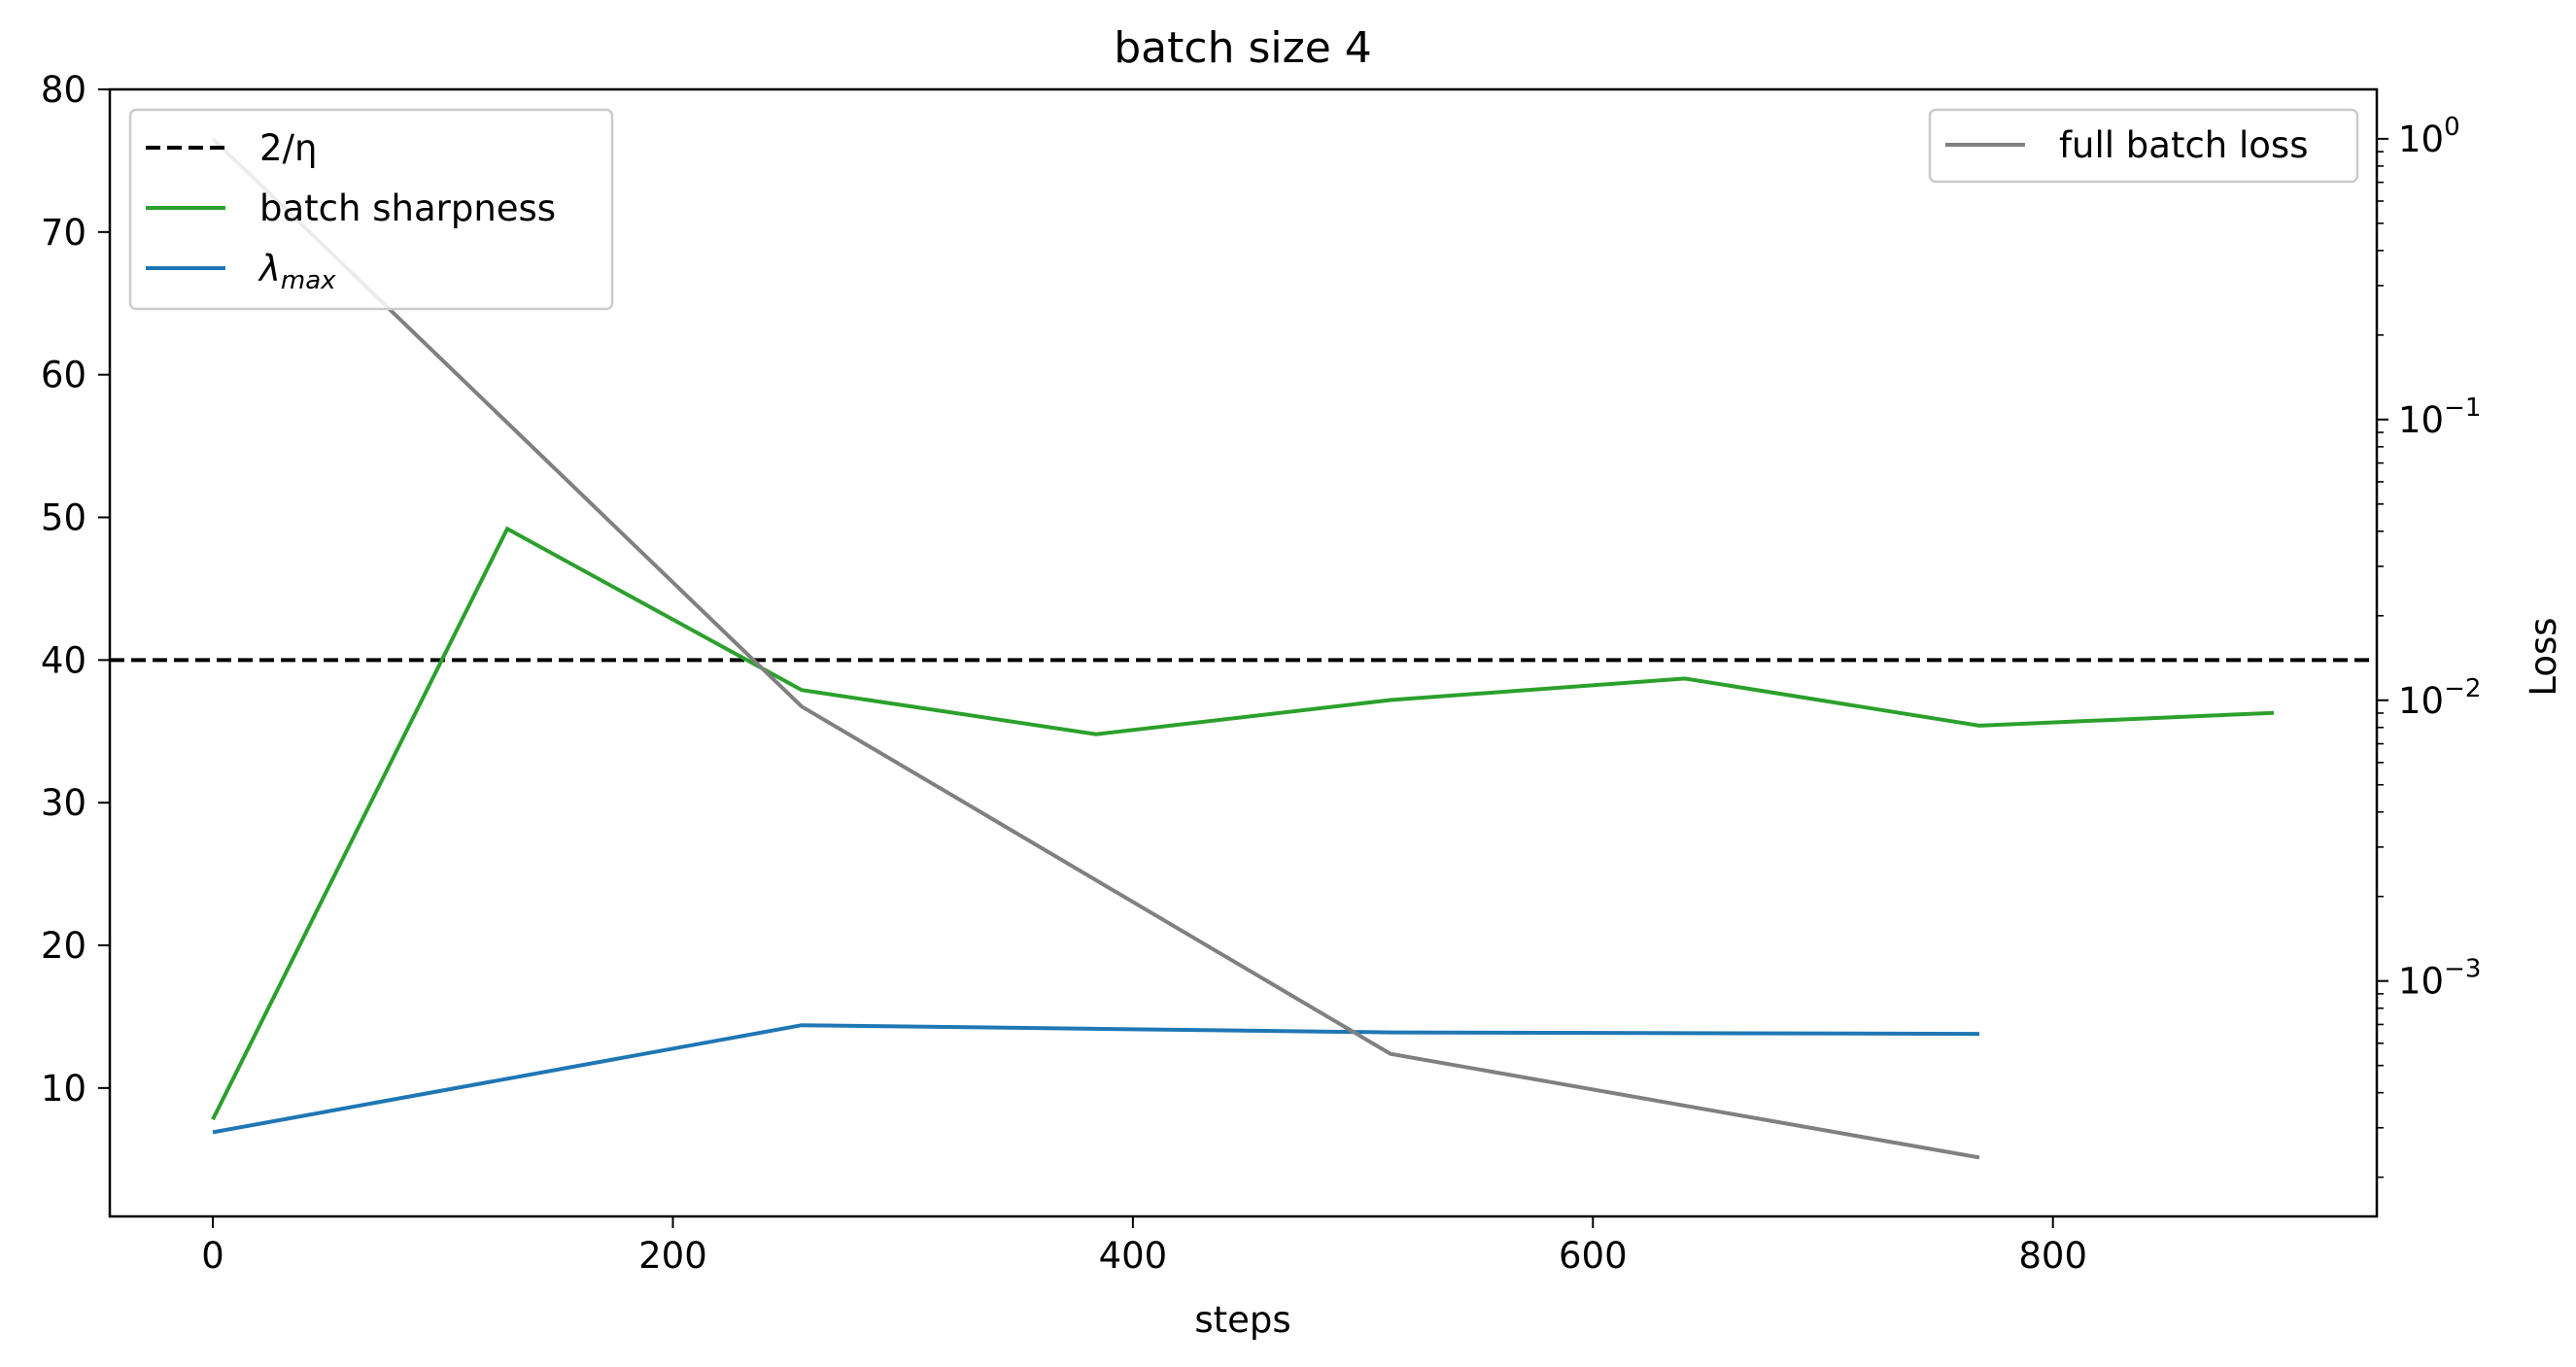 This screenshot has height=1367, width=2576. What do you see at coordinates (297, 271) in the screenshot?
I see `legend-label: λmax` at bounding box center [297, 271].